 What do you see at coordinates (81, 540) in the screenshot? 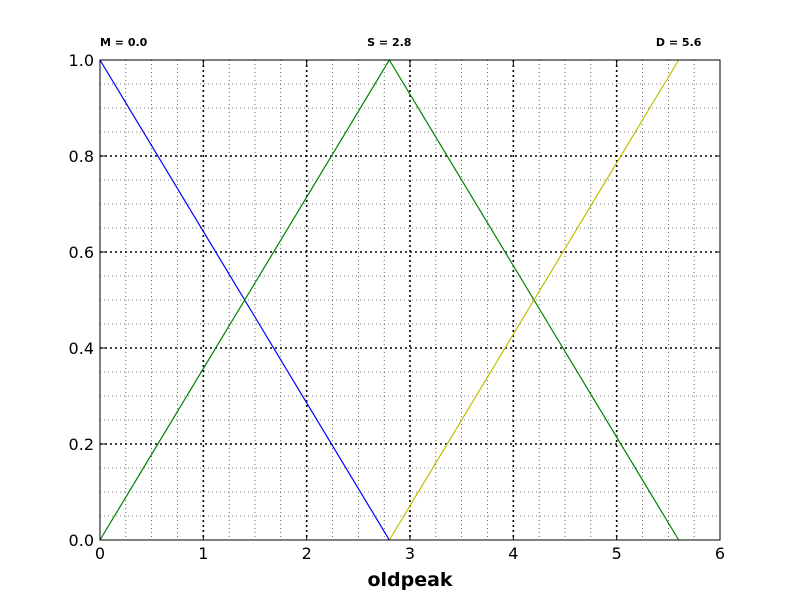
I see `y-tick-label: 0.0` at bounding box center [81, 540].